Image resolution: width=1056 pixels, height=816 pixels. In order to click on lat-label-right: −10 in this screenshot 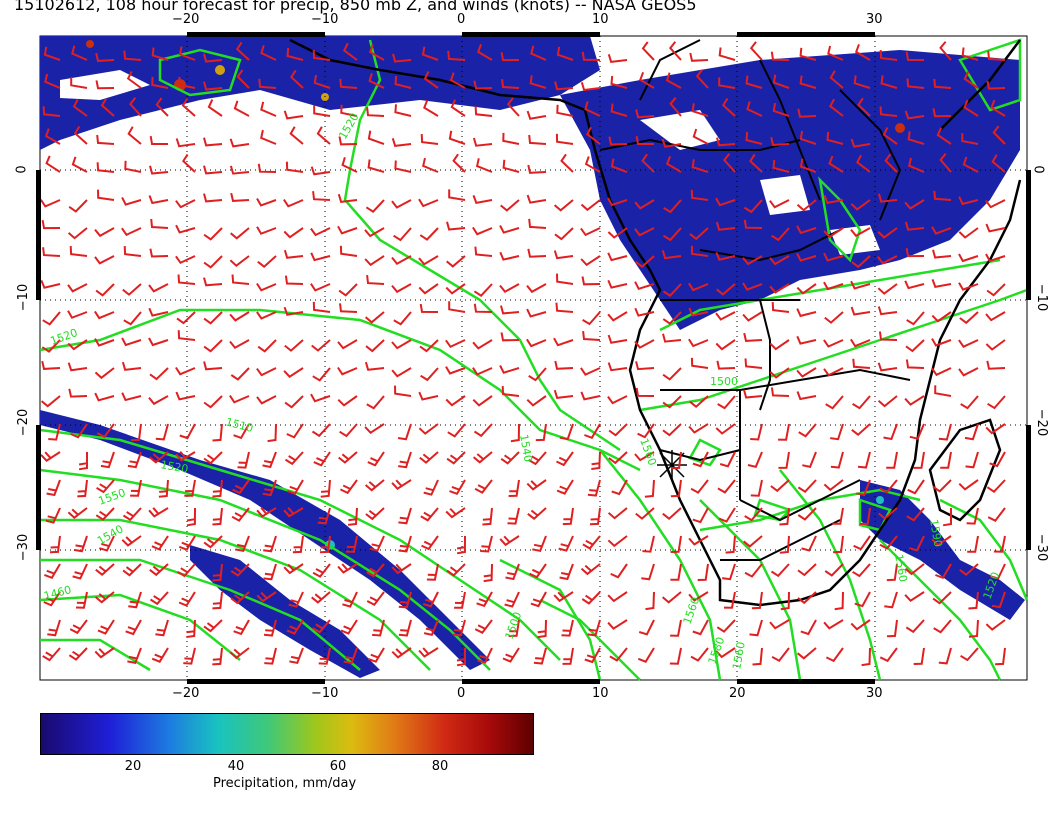, I will do `click(1042, 297)`.